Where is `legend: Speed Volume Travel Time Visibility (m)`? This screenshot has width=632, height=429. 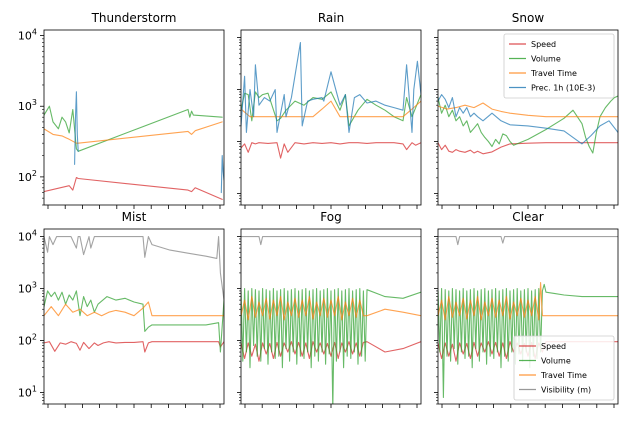
legend: Speed Volume Travel Time Visibility (m) is located at coordinates (564, 368).